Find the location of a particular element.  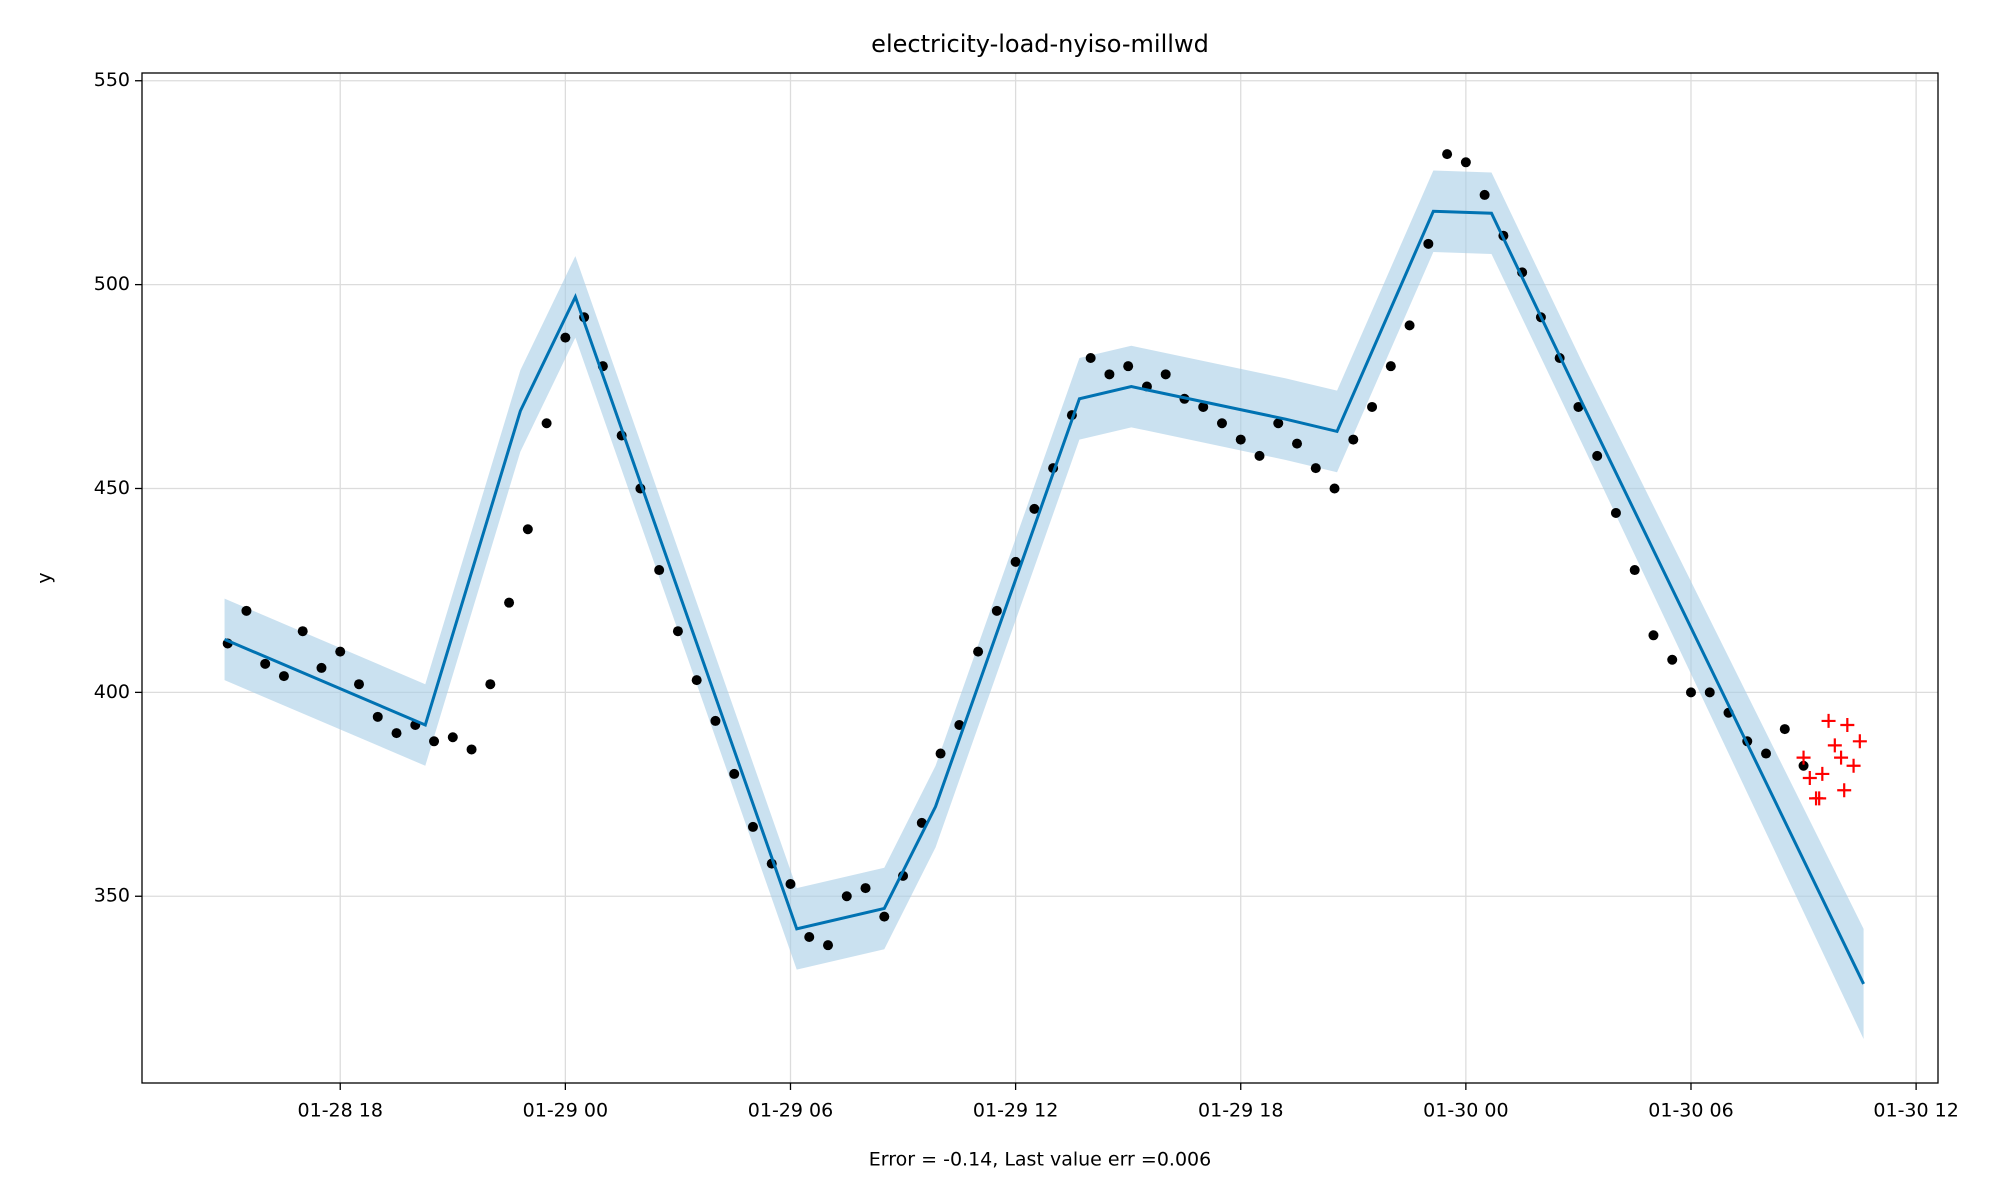

x-tick-label: 01-29 12 is located at coordinates (1015, 1111).